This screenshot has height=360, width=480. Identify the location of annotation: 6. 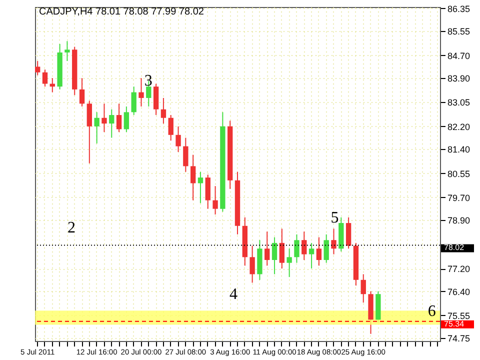
(432, 311).